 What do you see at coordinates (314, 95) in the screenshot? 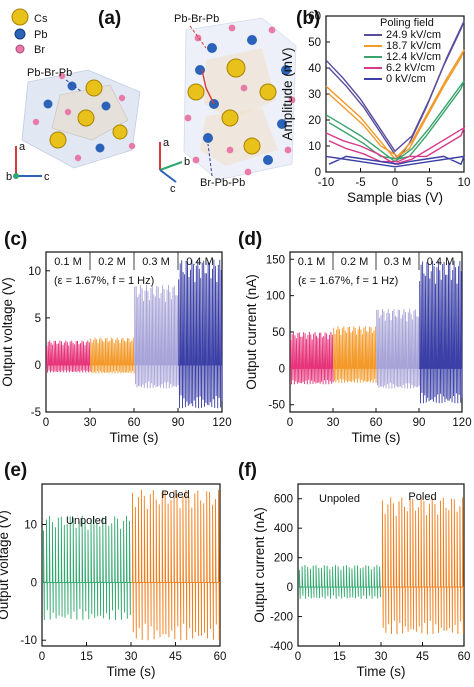
I see `y-tick-label: 30` at bounding box center [314, 95].